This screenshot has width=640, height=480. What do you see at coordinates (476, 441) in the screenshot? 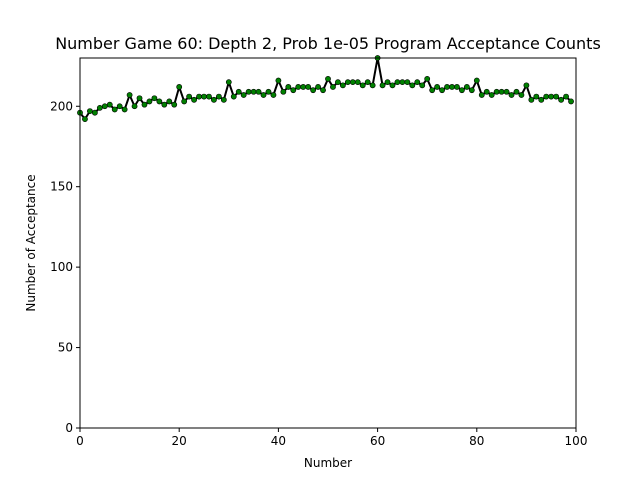
I see `x-tick-label: 80` at bounding box center [476, 441].